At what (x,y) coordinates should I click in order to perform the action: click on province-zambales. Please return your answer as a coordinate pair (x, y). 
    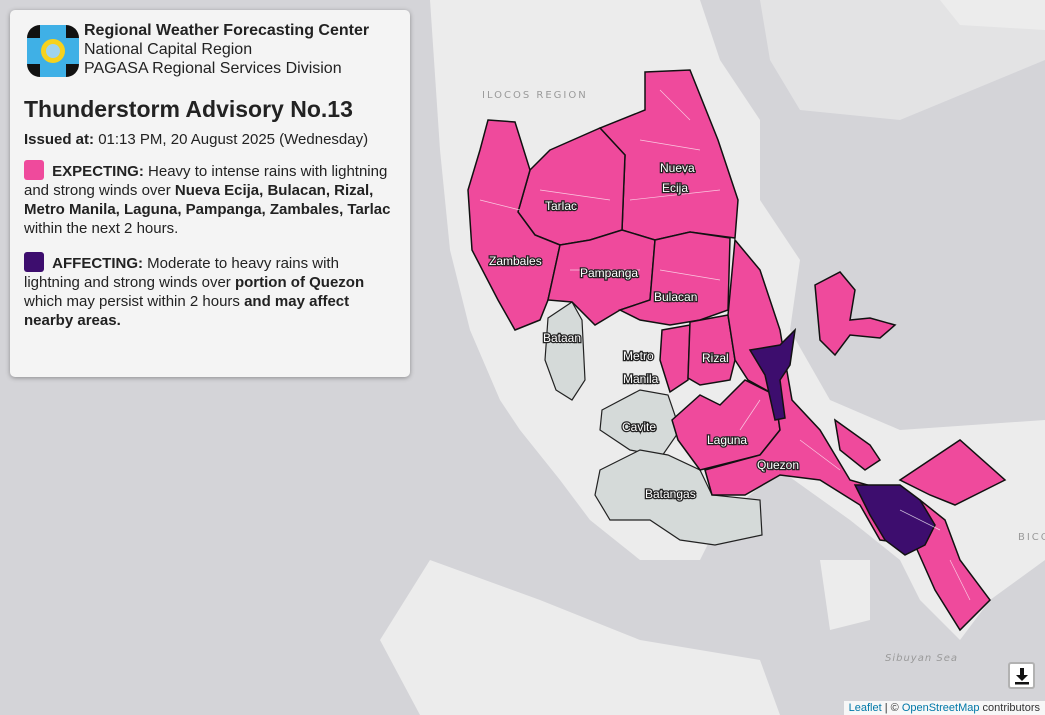
    Looking at the image, I should click on (514, 225).